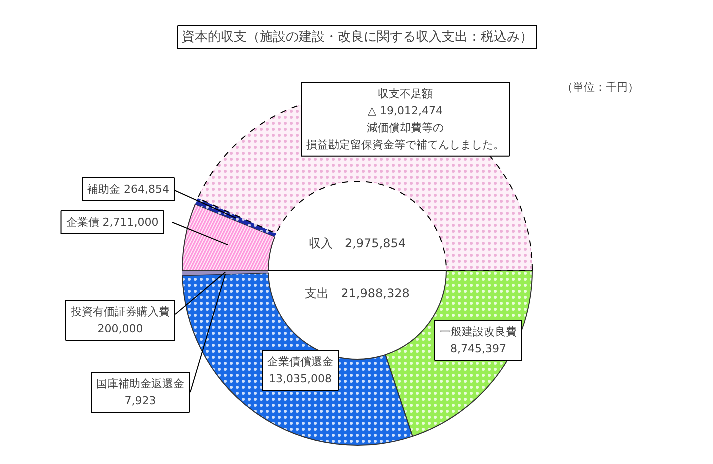  What do you see at coordinates (357, 293) in the screenshot?
I see `text: 支出 21,988,328` at bounding box center [357, 293].